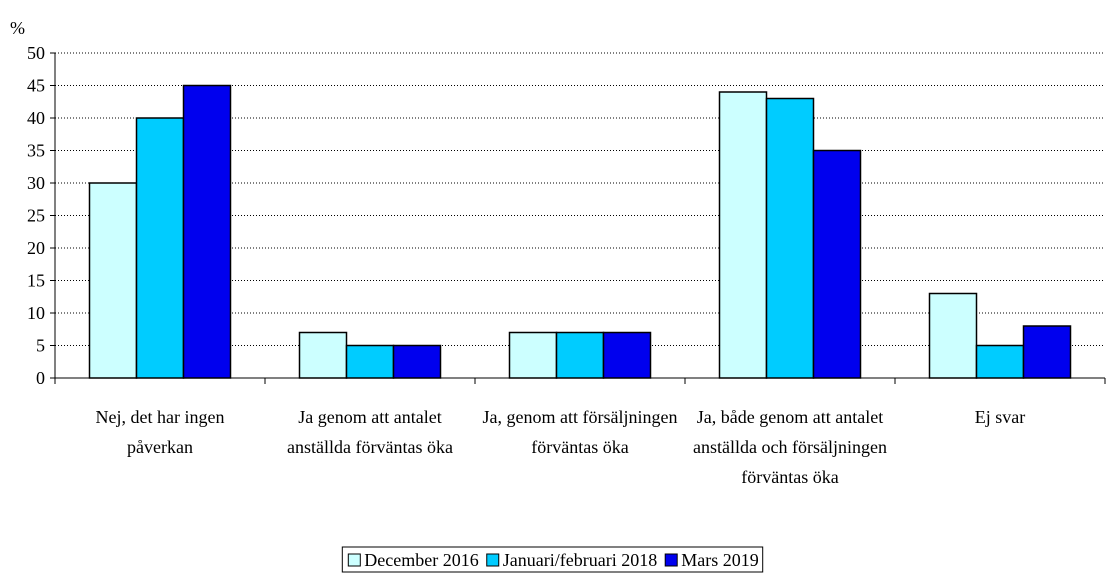 This screenshot has width=1107, height=579. Describe the element at coordinates (36, 216) in the screenshot. I see `y-tick-label: 25` at that location.